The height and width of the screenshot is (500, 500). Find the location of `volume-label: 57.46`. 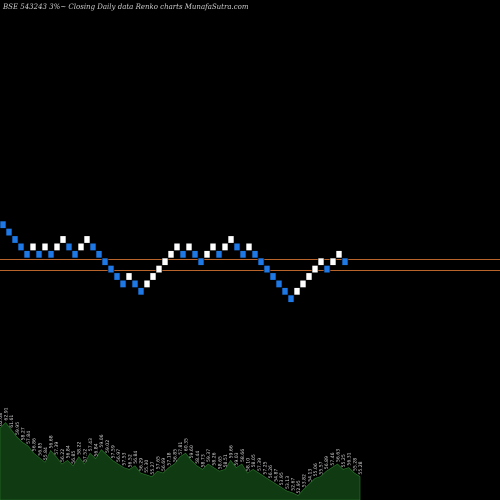

volume-label: 57.46 is located at coordinates (333, 458).